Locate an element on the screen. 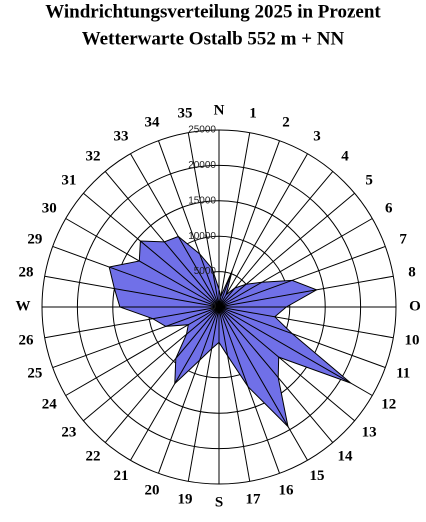 This screenshot has height=522, width=426. chart-title: Windrichtungsverteilung 2025 in Prozent is located at coordinates (213, 11).